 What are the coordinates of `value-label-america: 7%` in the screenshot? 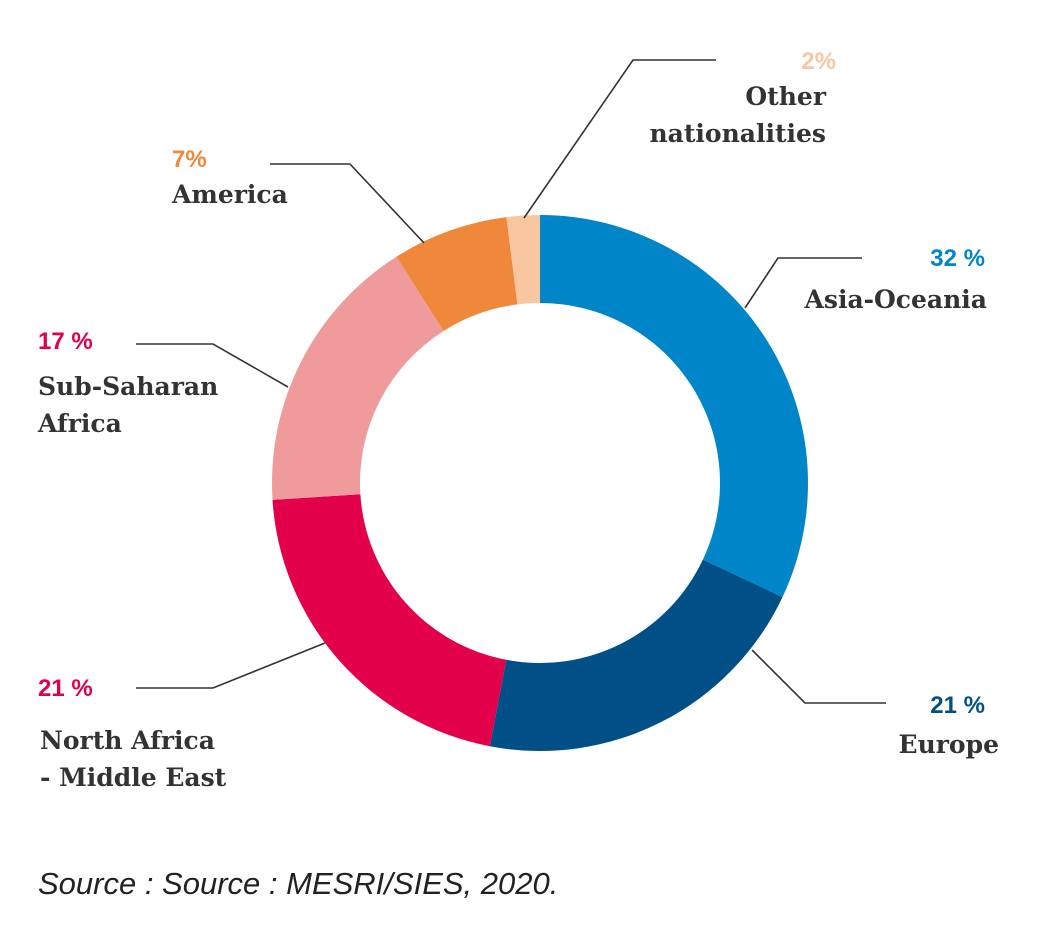 It's located at (189, 159).